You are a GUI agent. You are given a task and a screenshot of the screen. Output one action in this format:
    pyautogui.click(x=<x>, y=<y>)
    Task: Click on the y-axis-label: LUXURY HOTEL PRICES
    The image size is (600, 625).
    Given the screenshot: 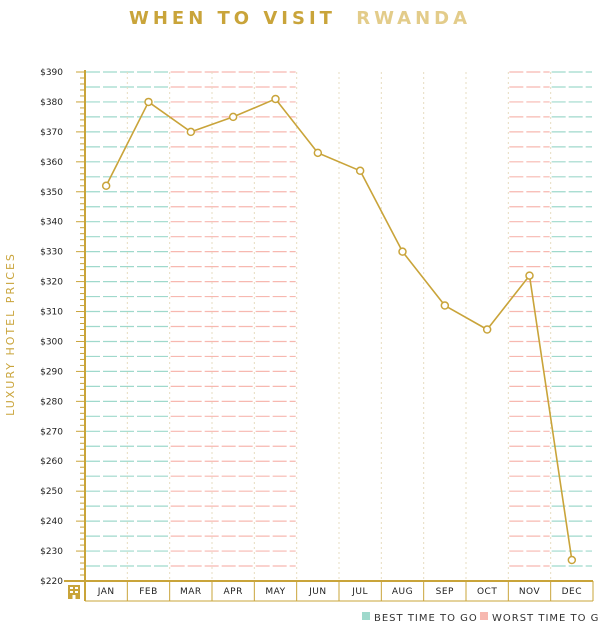 What is the action you would take?
    pyautogui.click(x=10, y=334)
    